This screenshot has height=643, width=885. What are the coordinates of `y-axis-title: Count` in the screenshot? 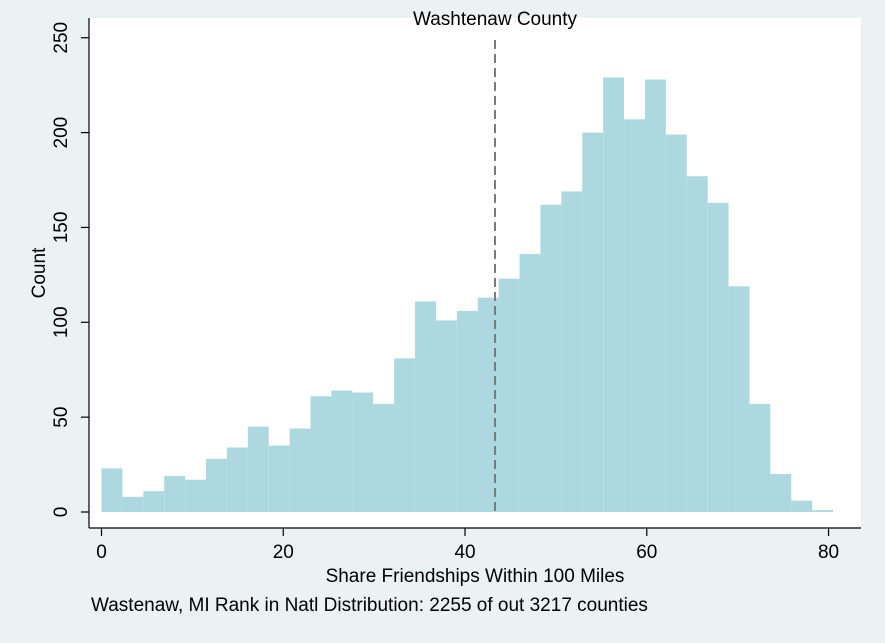 It's located at (39, 272).